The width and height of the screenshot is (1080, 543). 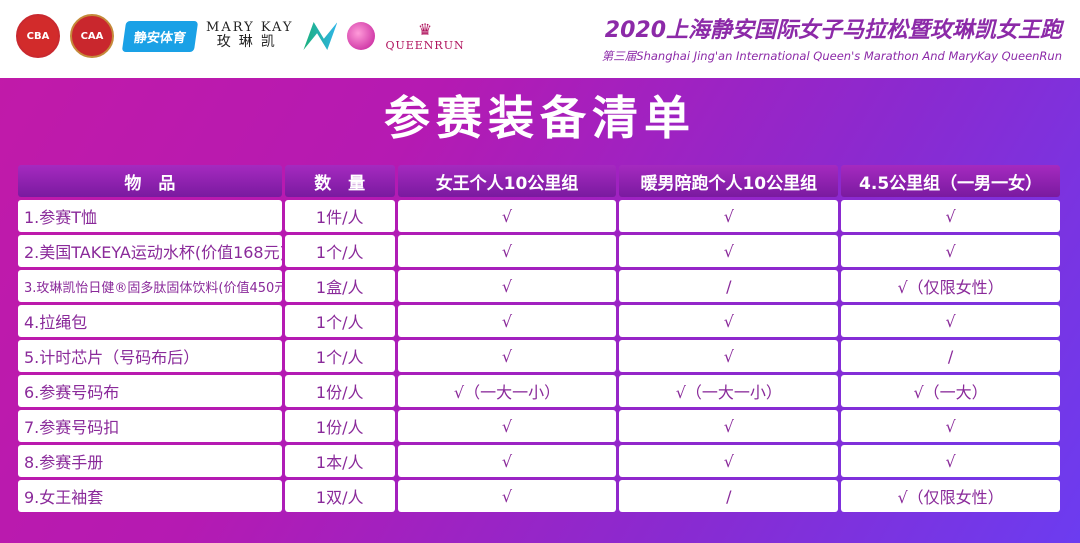 I want to click on header-quantity: 数 量, so click(x=339, y=181).